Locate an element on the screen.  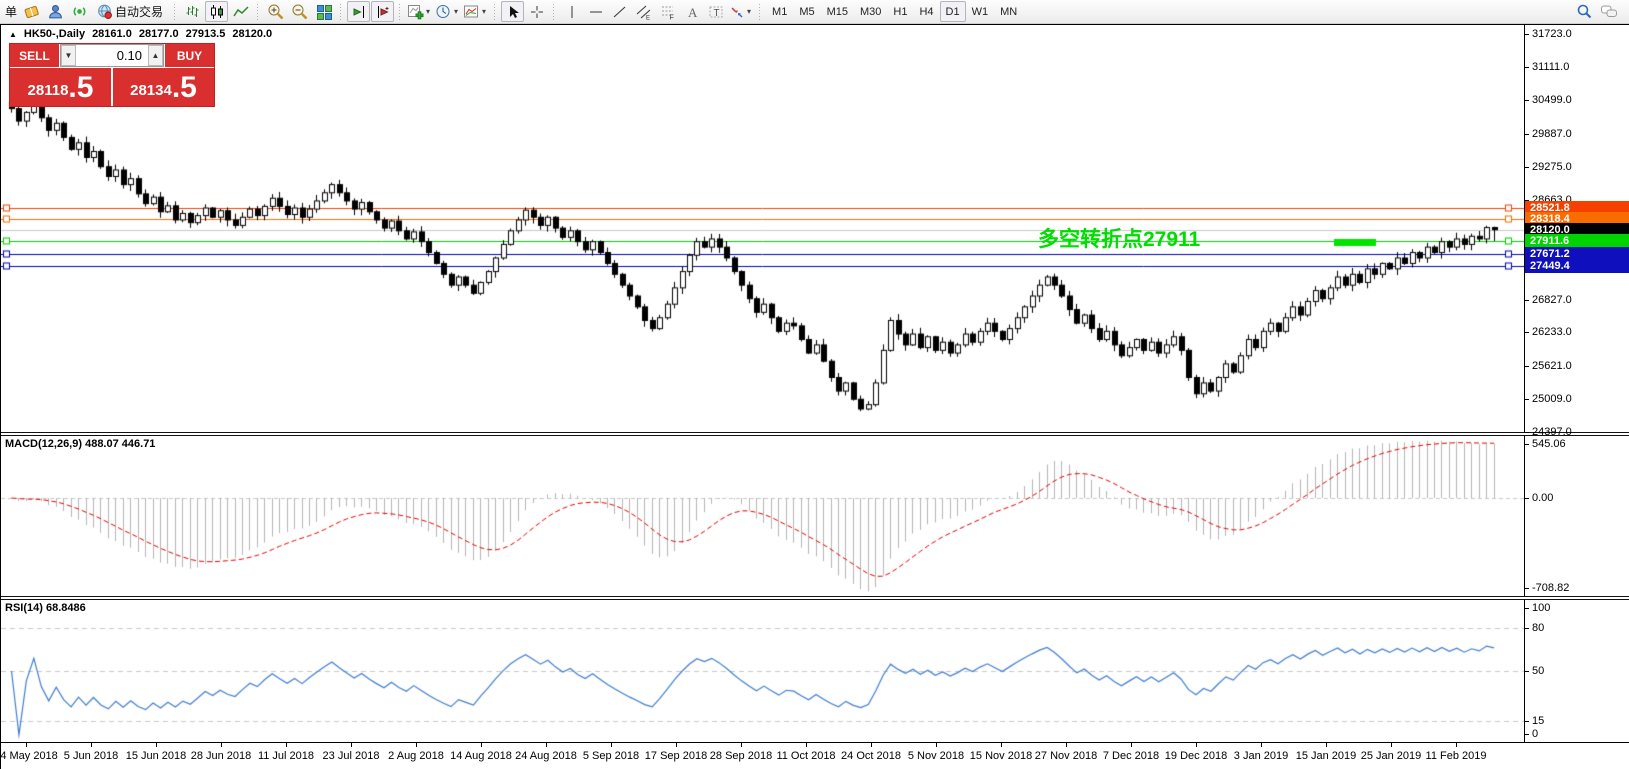
sell-price-display: 28118.5 is located at coordinates (60, 87).